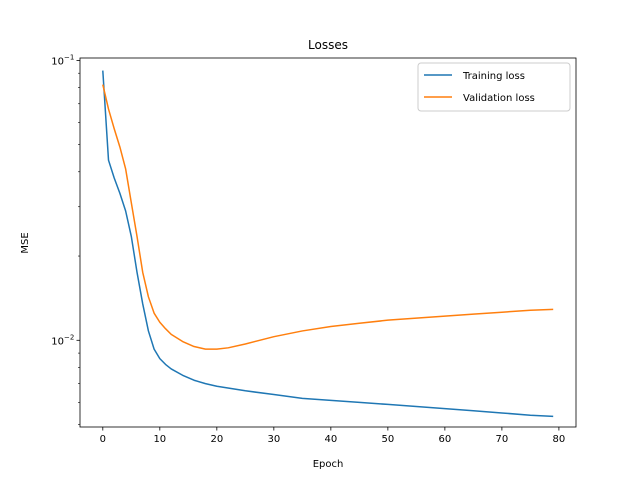  What do you see at coordinates (65, 239) in the screenshot?
I see `y-axis-ticks: 10−210−1` at bounding box center [65, 239].